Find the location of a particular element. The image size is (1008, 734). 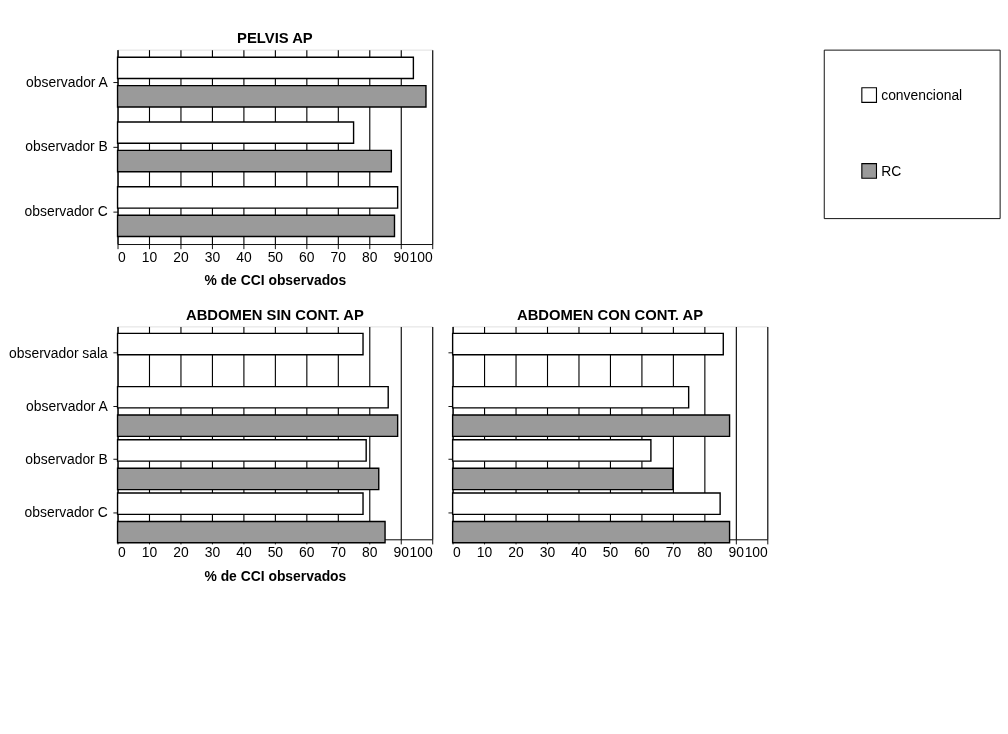

legend-label: convencional is located at coordinates (922, 94).